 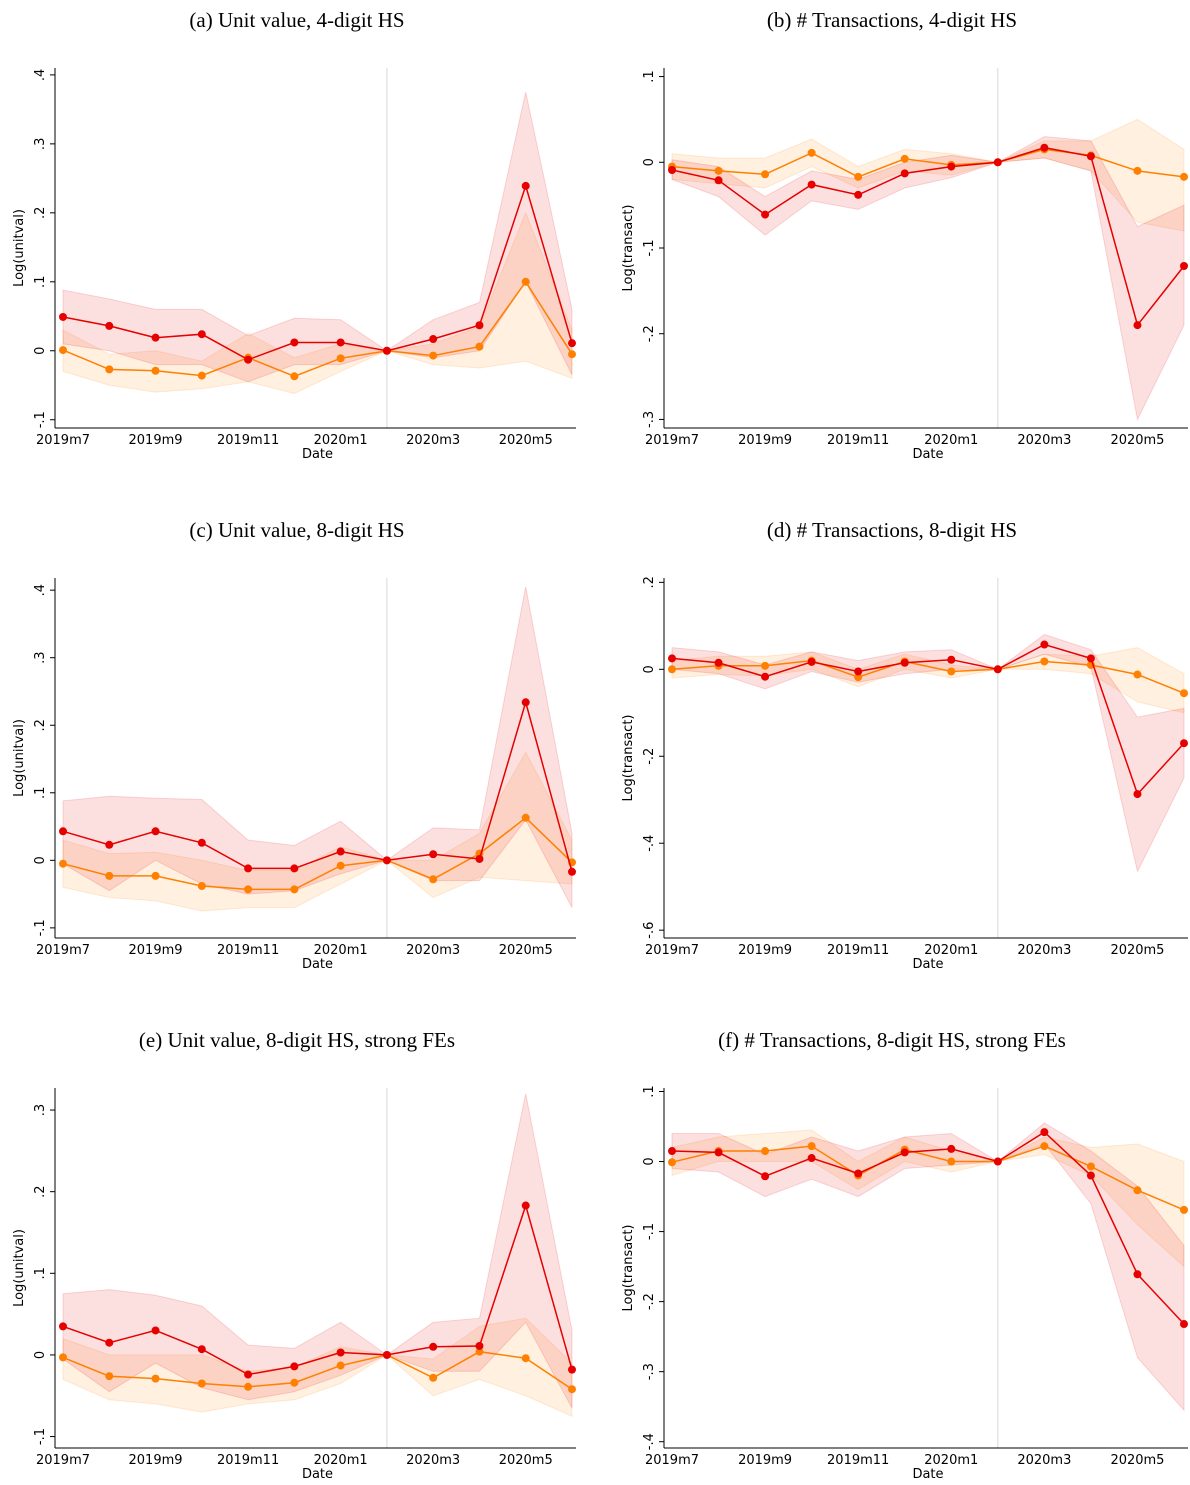 I want to click on chart-title: (e) Unit value, 8-digit HS, strong FEs, so click(x=297, y=1040).